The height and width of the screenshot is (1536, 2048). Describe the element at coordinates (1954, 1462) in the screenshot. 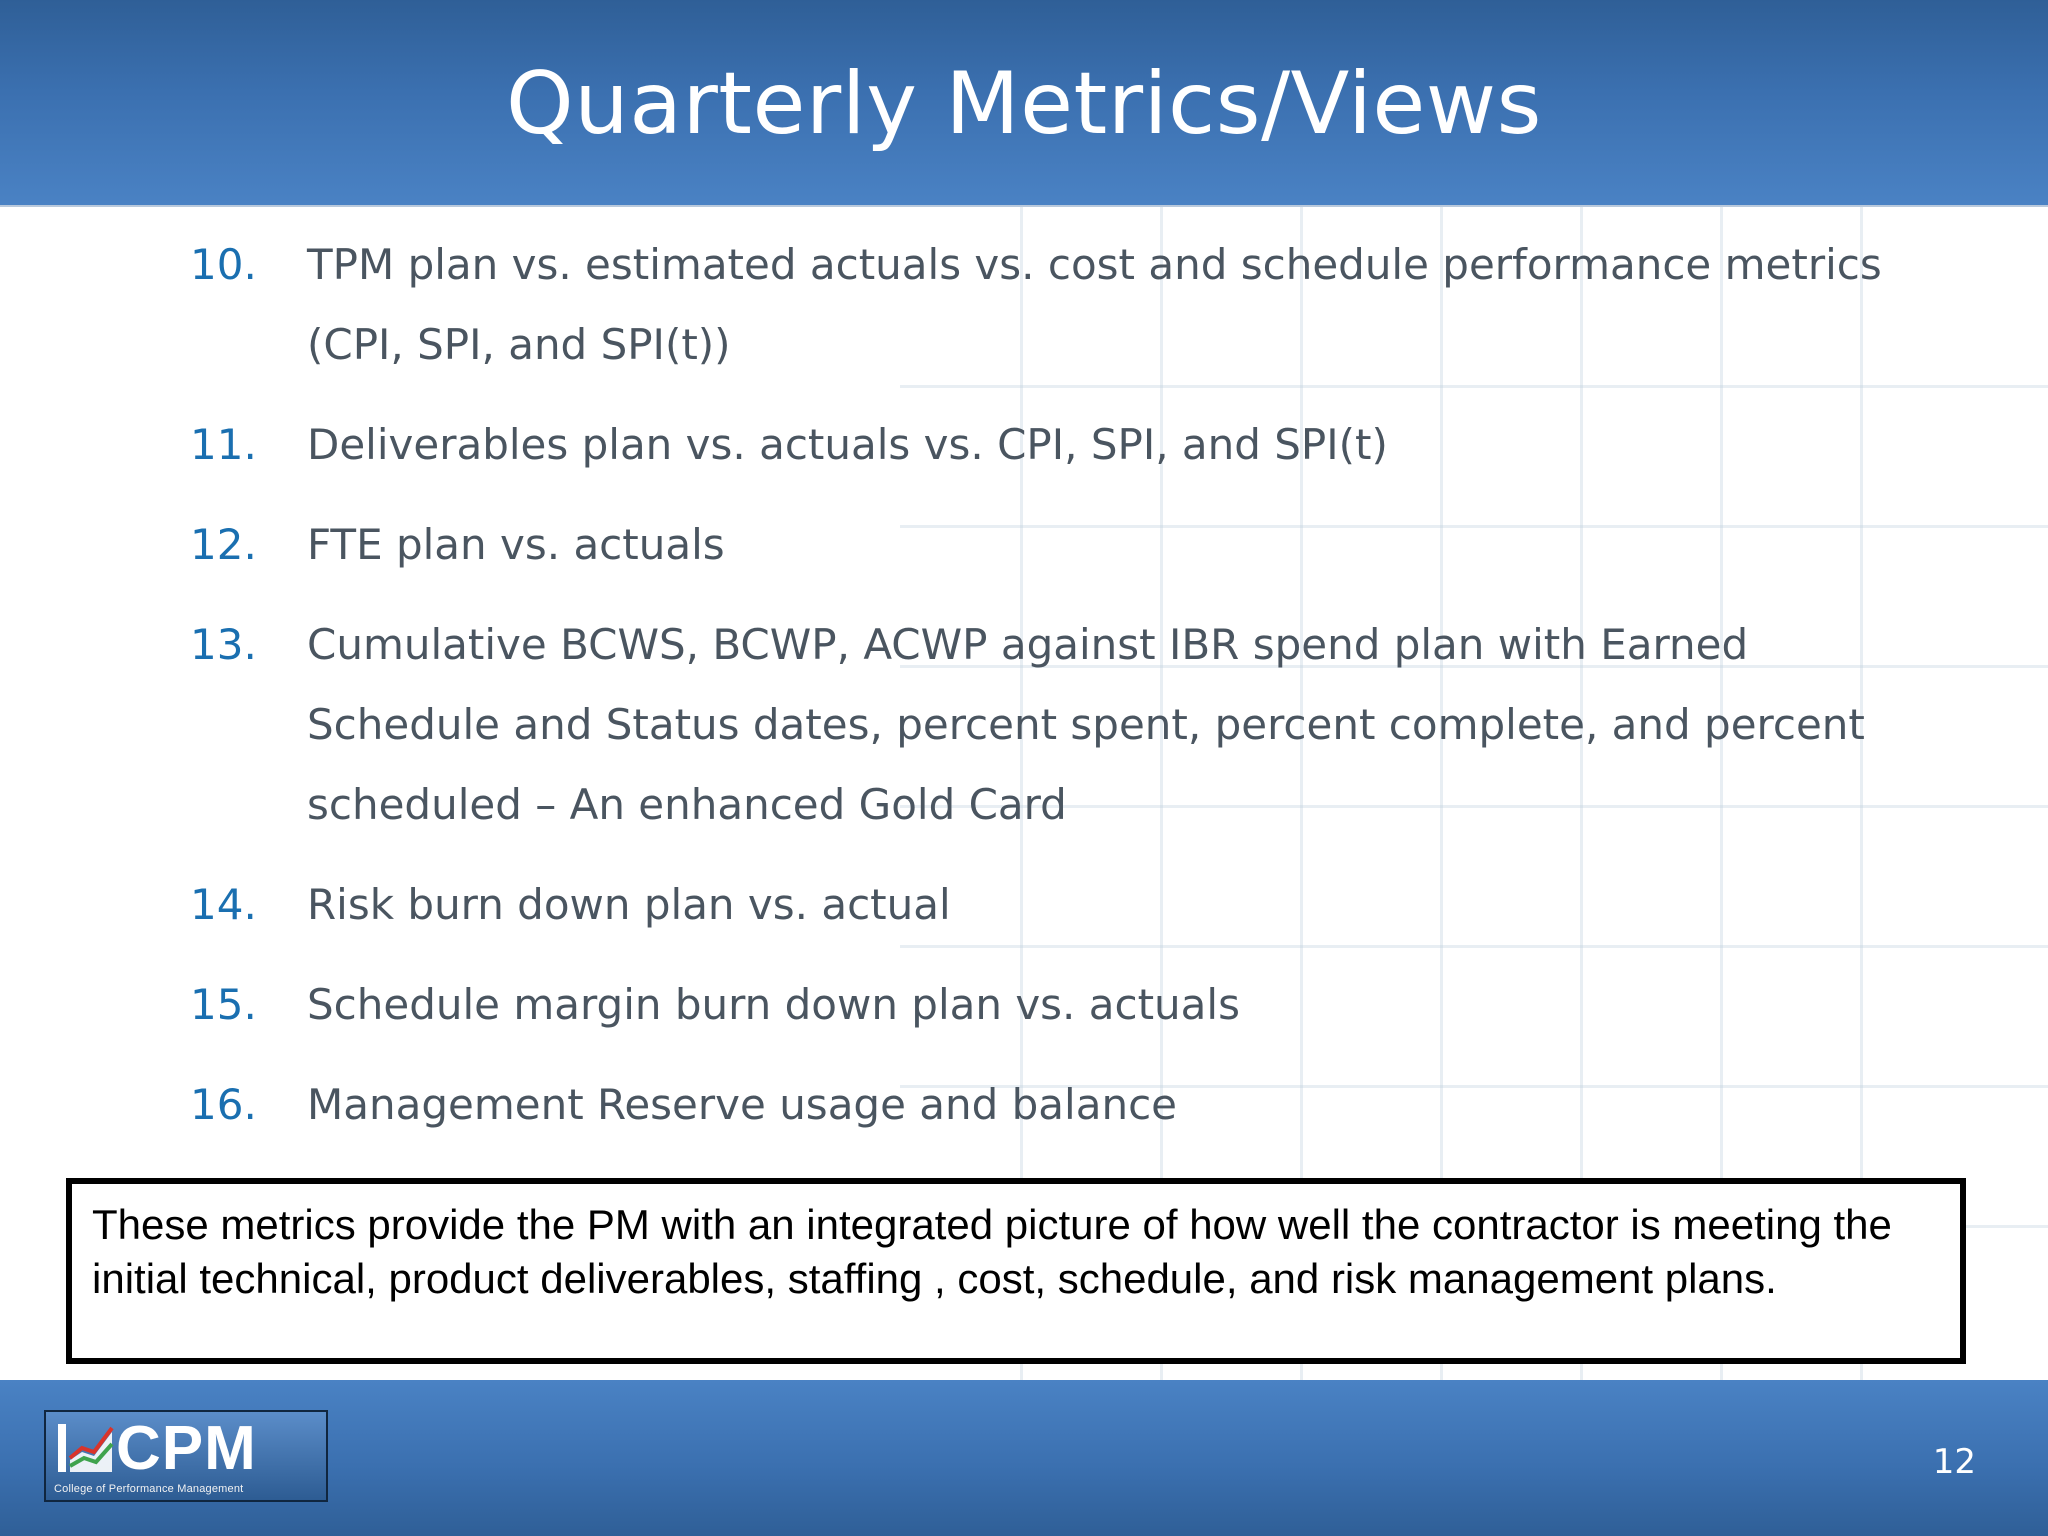

I see `page-number: 12` at that location.